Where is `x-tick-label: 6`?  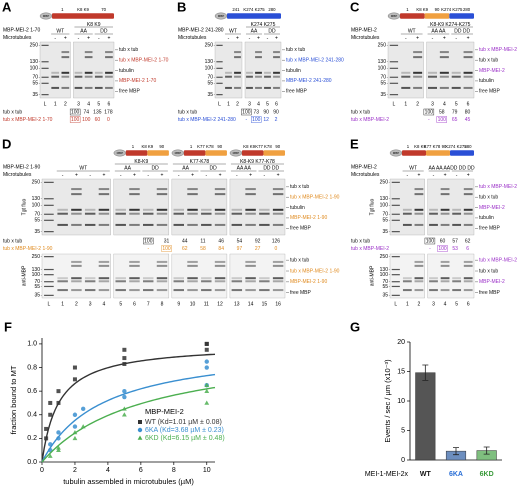 x-tick-label: 6 is located at coordinates (141, 470).